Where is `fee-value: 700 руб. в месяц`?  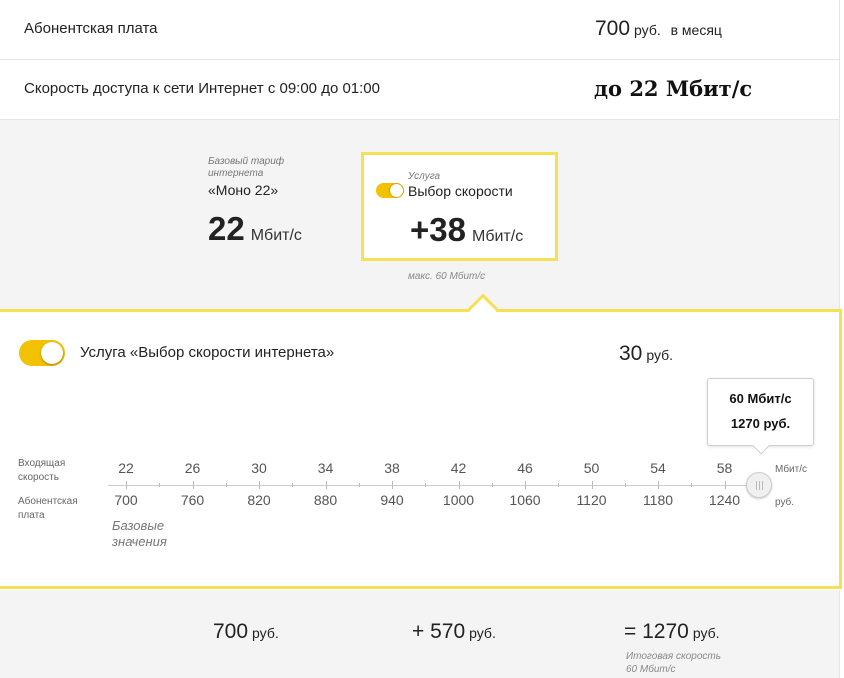
fee-value: 700 руб. в месяц is located at coordinates (658, 29).